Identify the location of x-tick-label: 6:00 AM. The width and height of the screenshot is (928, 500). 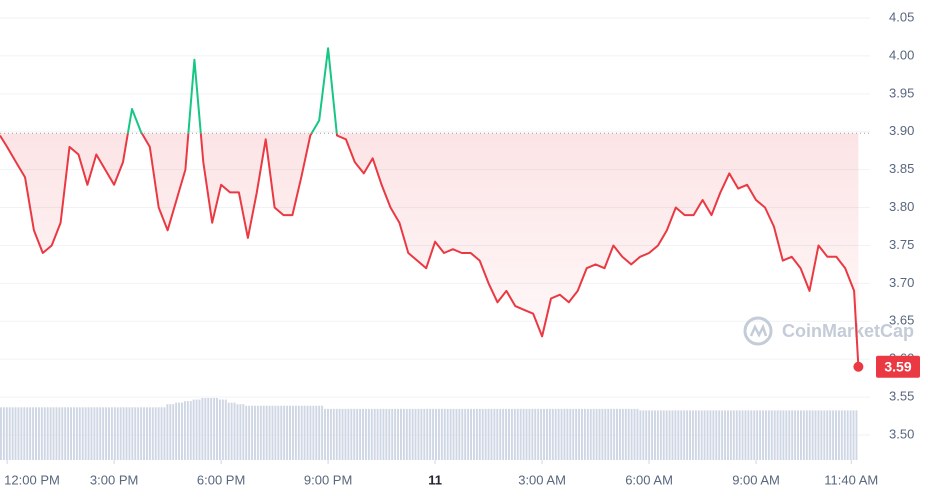
(649, 479).